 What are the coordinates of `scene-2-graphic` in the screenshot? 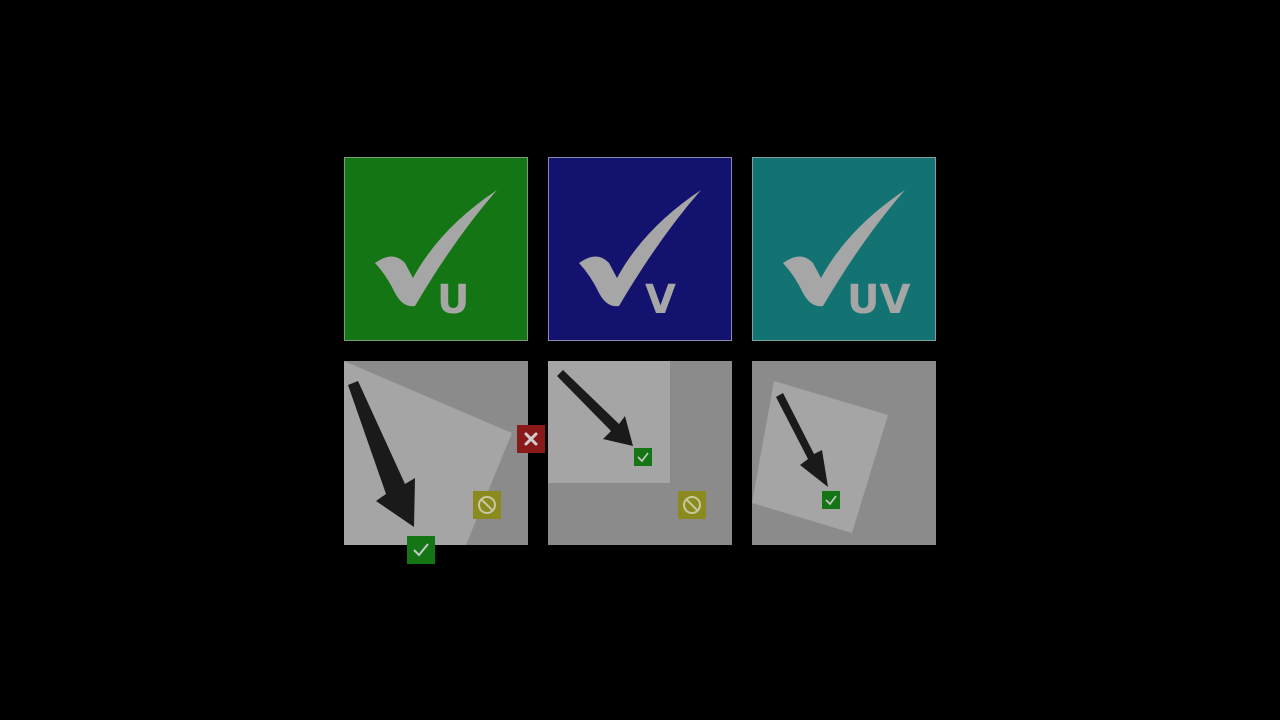 It's located at (609, 422).